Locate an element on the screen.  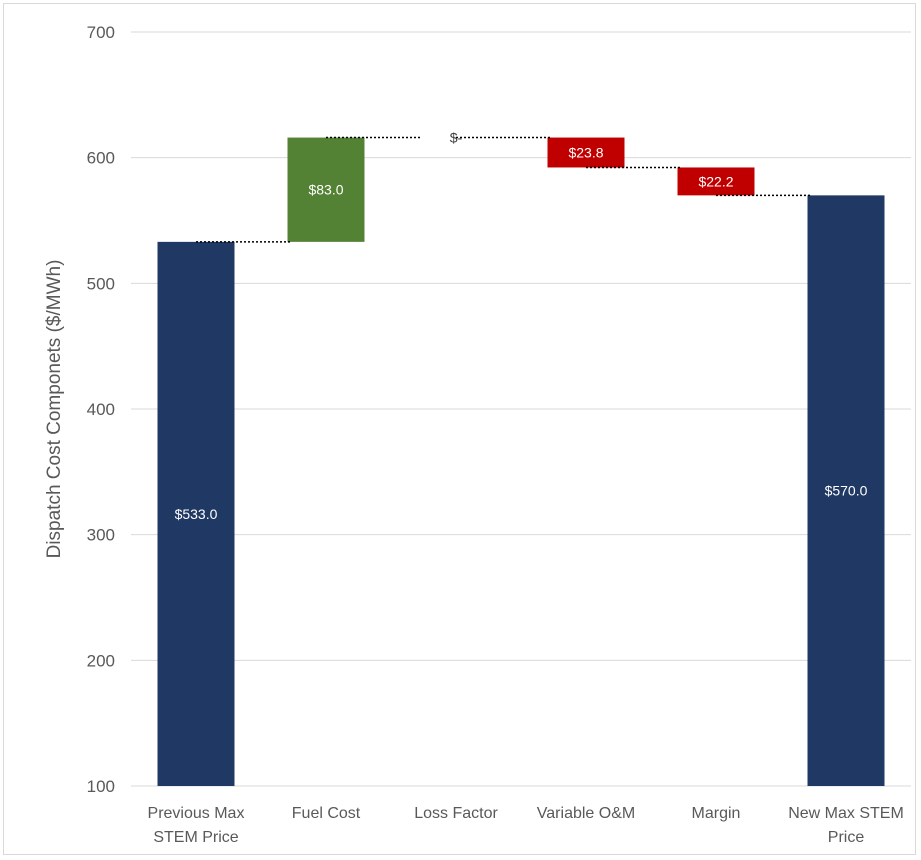
y-tick-label: 200 is located at coordinates (101, 660).